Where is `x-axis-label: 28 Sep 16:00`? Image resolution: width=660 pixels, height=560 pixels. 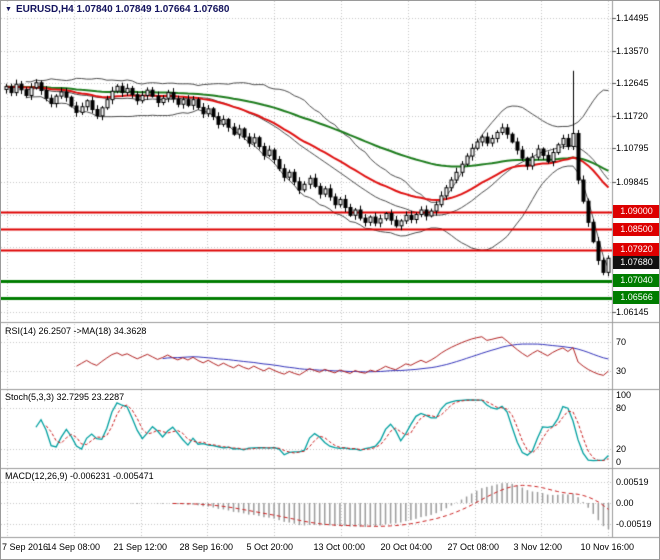
x-axis-label: 28 Sep 16:00 is located at coordinates (206, 547).